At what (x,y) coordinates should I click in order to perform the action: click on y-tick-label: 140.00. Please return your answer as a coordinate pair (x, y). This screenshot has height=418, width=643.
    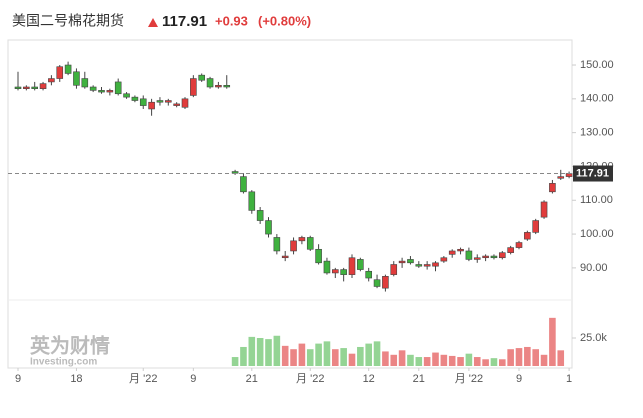
    Looking at the image, I should click on (597, 99).